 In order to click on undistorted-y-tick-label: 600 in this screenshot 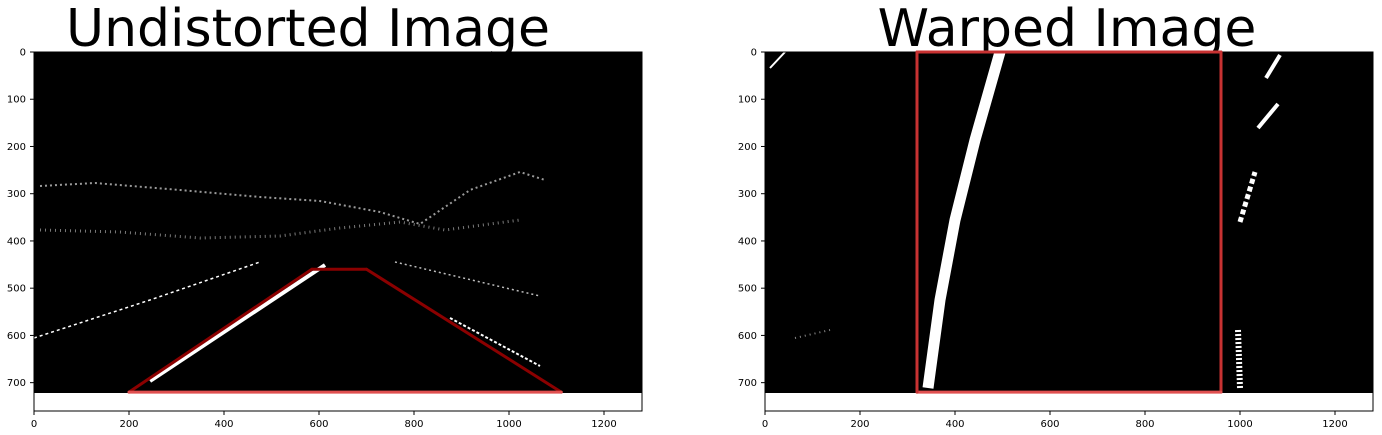, I will do `click(16, 336)`.